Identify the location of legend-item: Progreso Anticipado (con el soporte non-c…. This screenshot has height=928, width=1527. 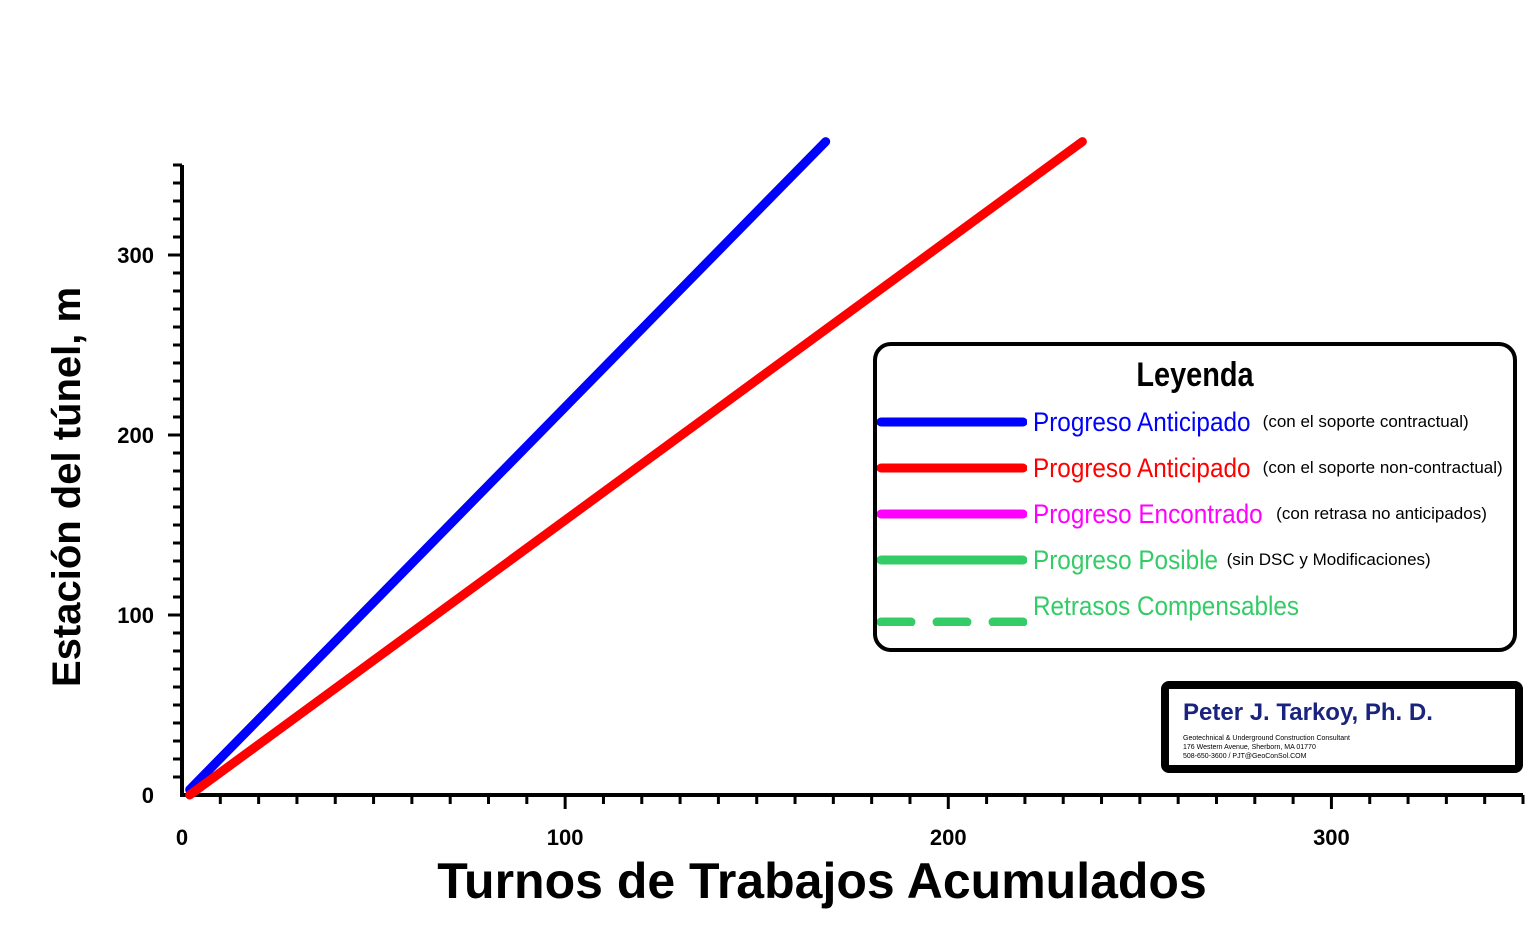
(1190, 468).